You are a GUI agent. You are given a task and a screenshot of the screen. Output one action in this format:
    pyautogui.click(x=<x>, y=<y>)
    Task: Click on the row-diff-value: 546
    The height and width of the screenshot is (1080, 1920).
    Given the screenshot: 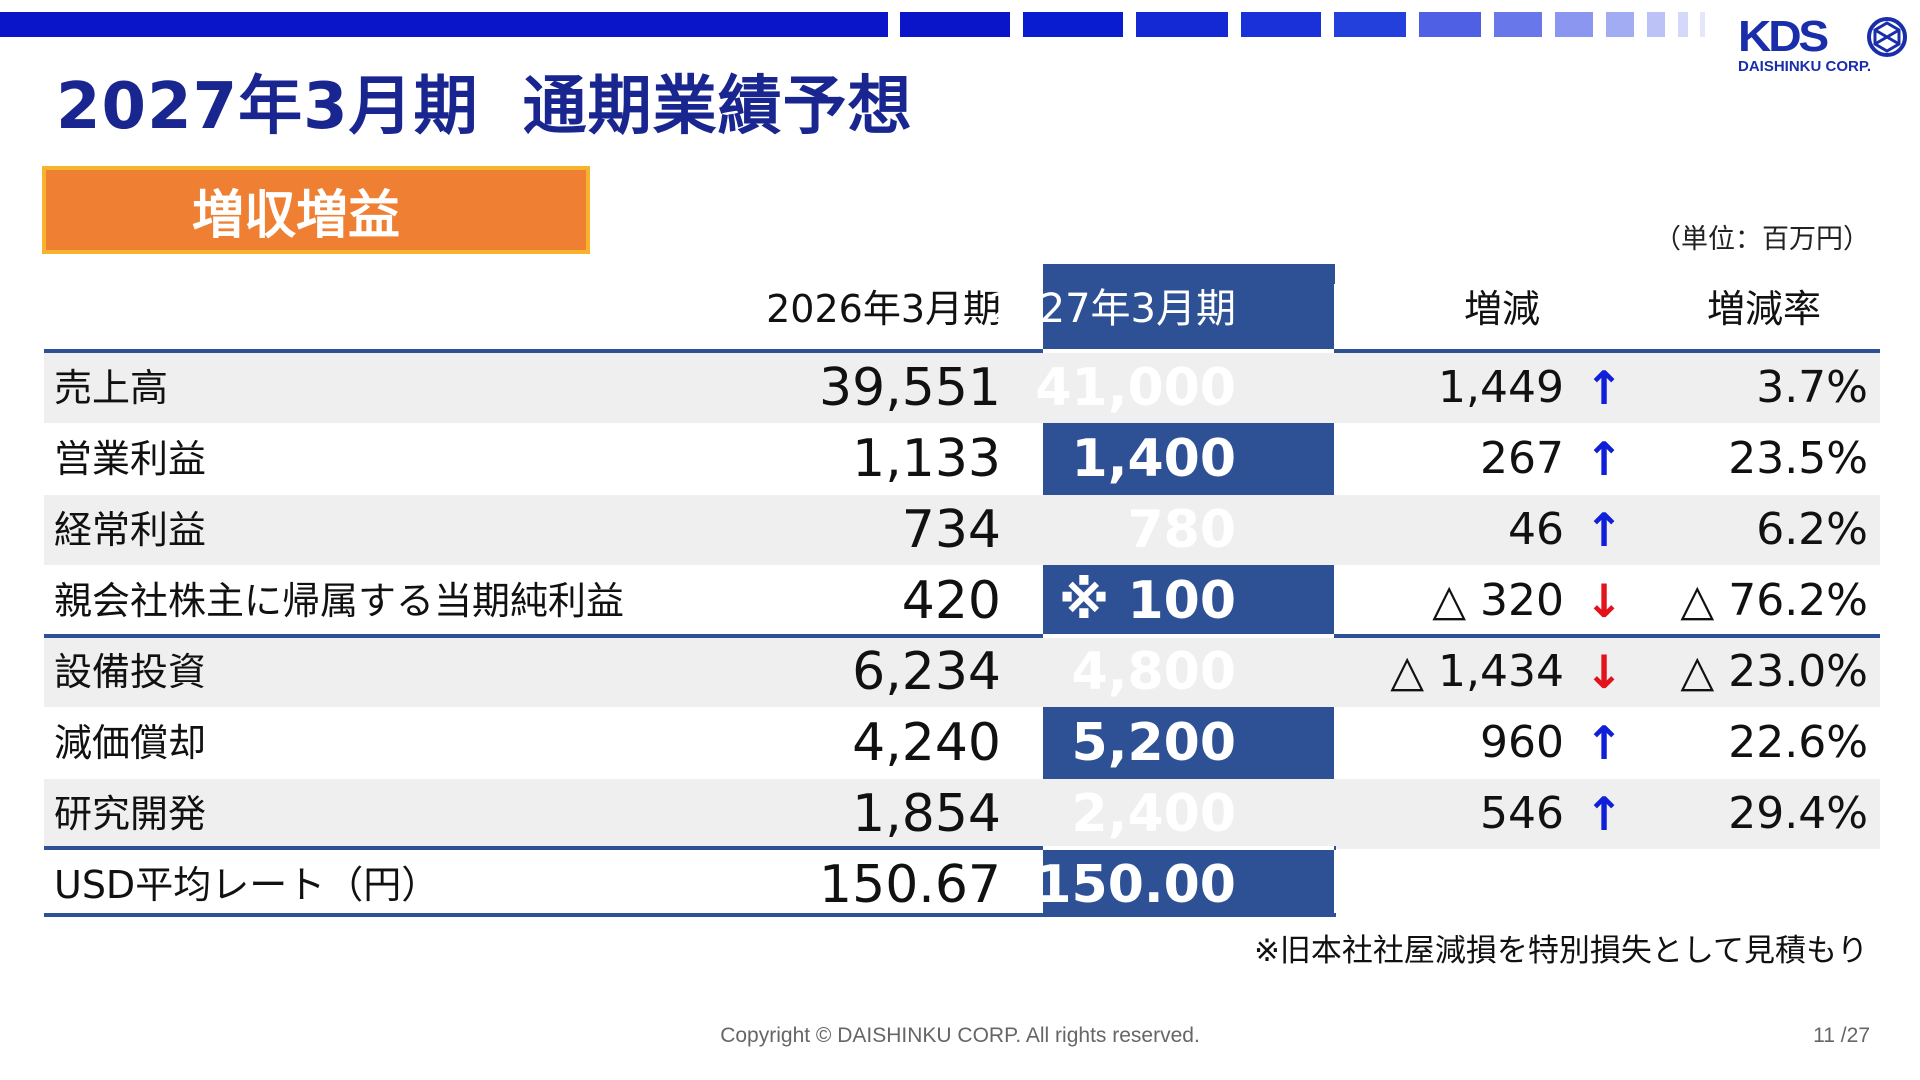 What is the action you would take?
    pyautogui.click(x=1522, y=813)
    